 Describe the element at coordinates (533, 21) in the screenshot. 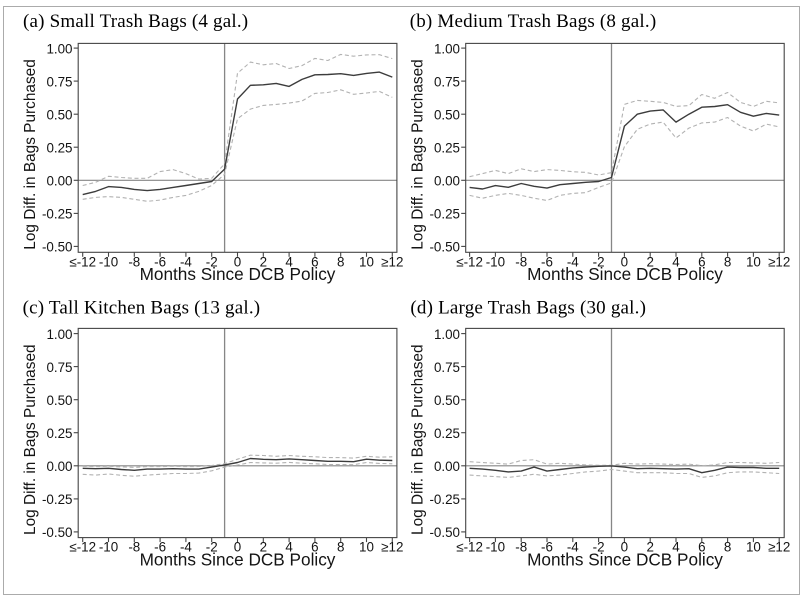

I see `svg-text: (b) Medium Trash Bags (8 gal.)` at that location.